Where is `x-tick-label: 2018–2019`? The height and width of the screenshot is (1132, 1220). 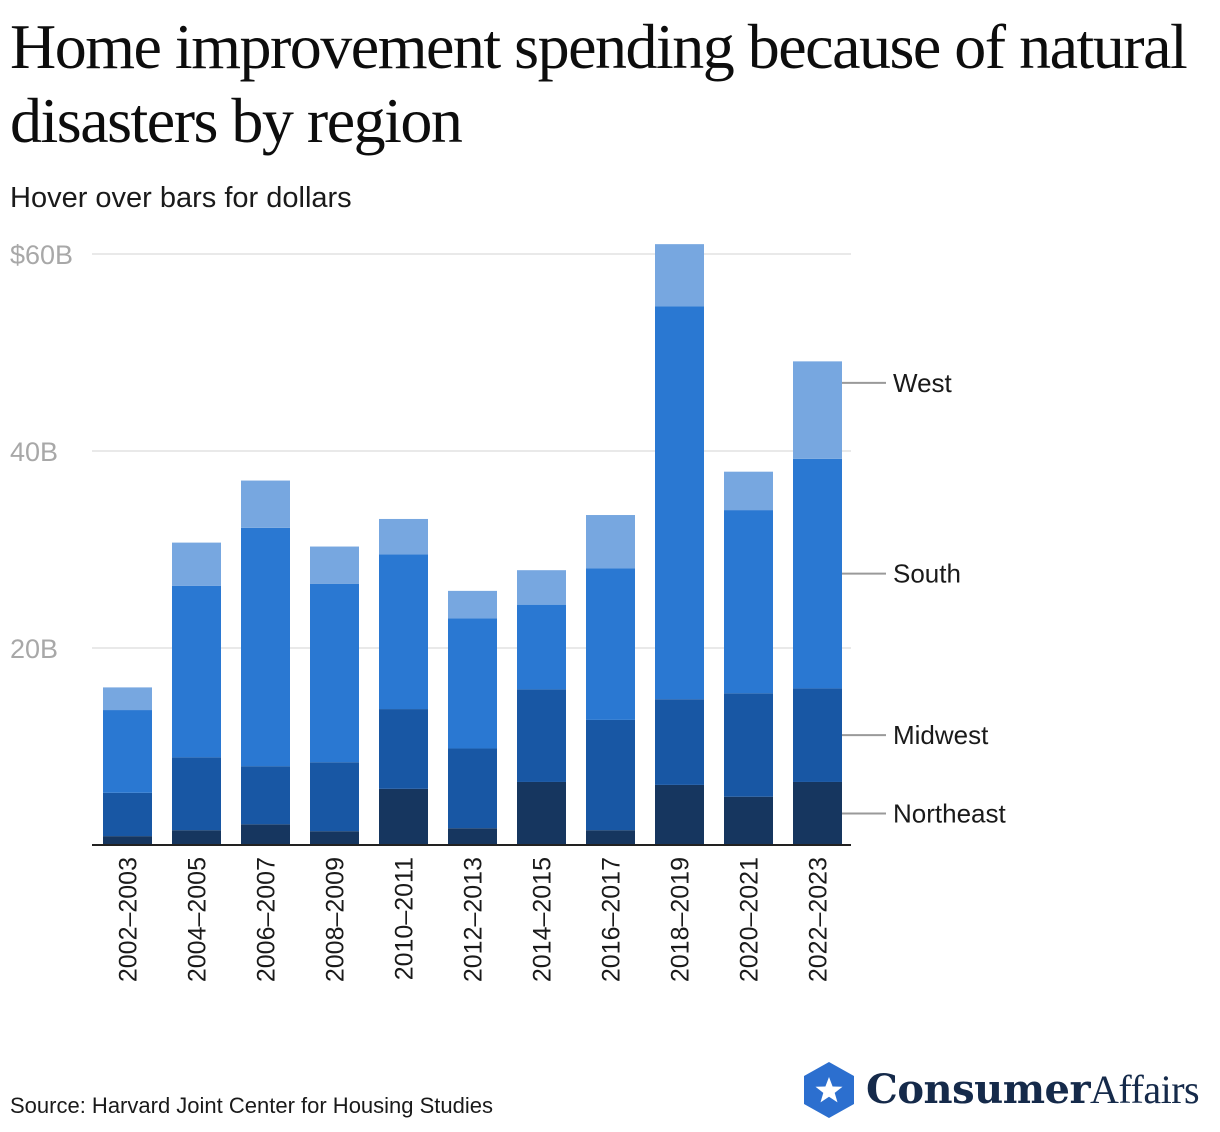
x-tick-label: 2018–2019 is located at coordinates (681, 919).